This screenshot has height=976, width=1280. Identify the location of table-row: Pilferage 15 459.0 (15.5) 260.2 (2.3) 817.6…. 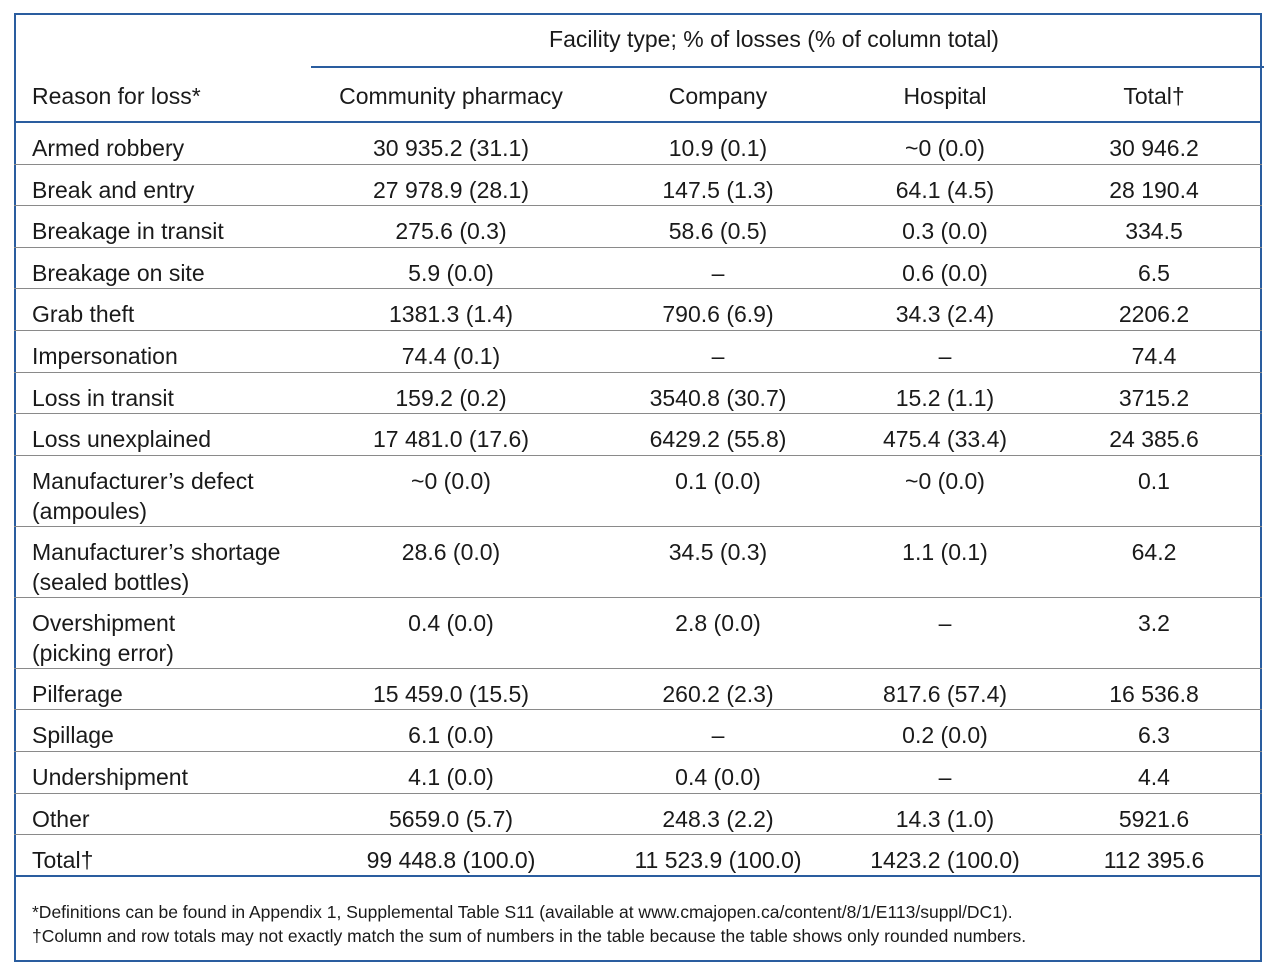
(638, 690).